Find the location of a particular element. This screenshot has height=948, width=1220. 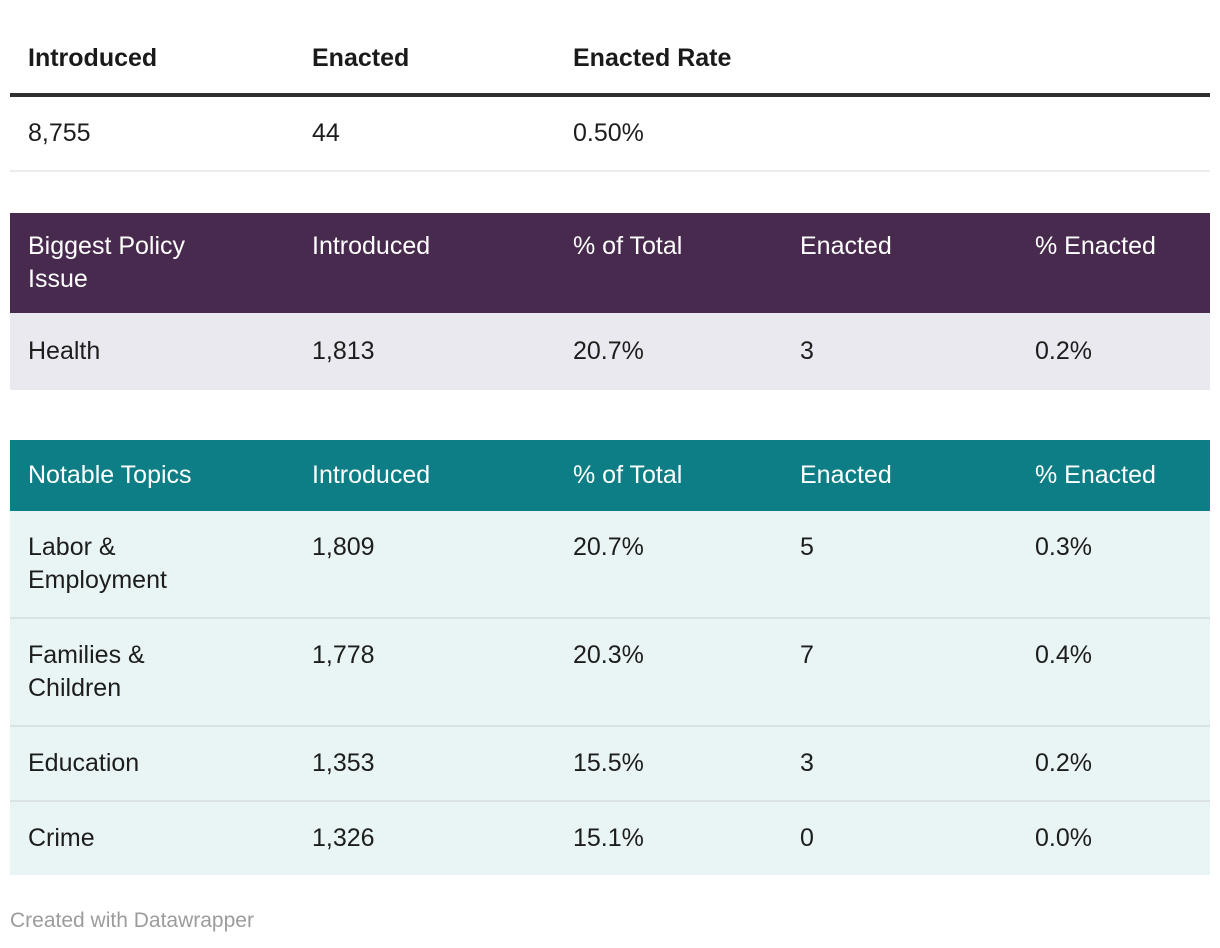

policy-pct-enacted-value: 0.2% is located at coordinates (1063, 351).